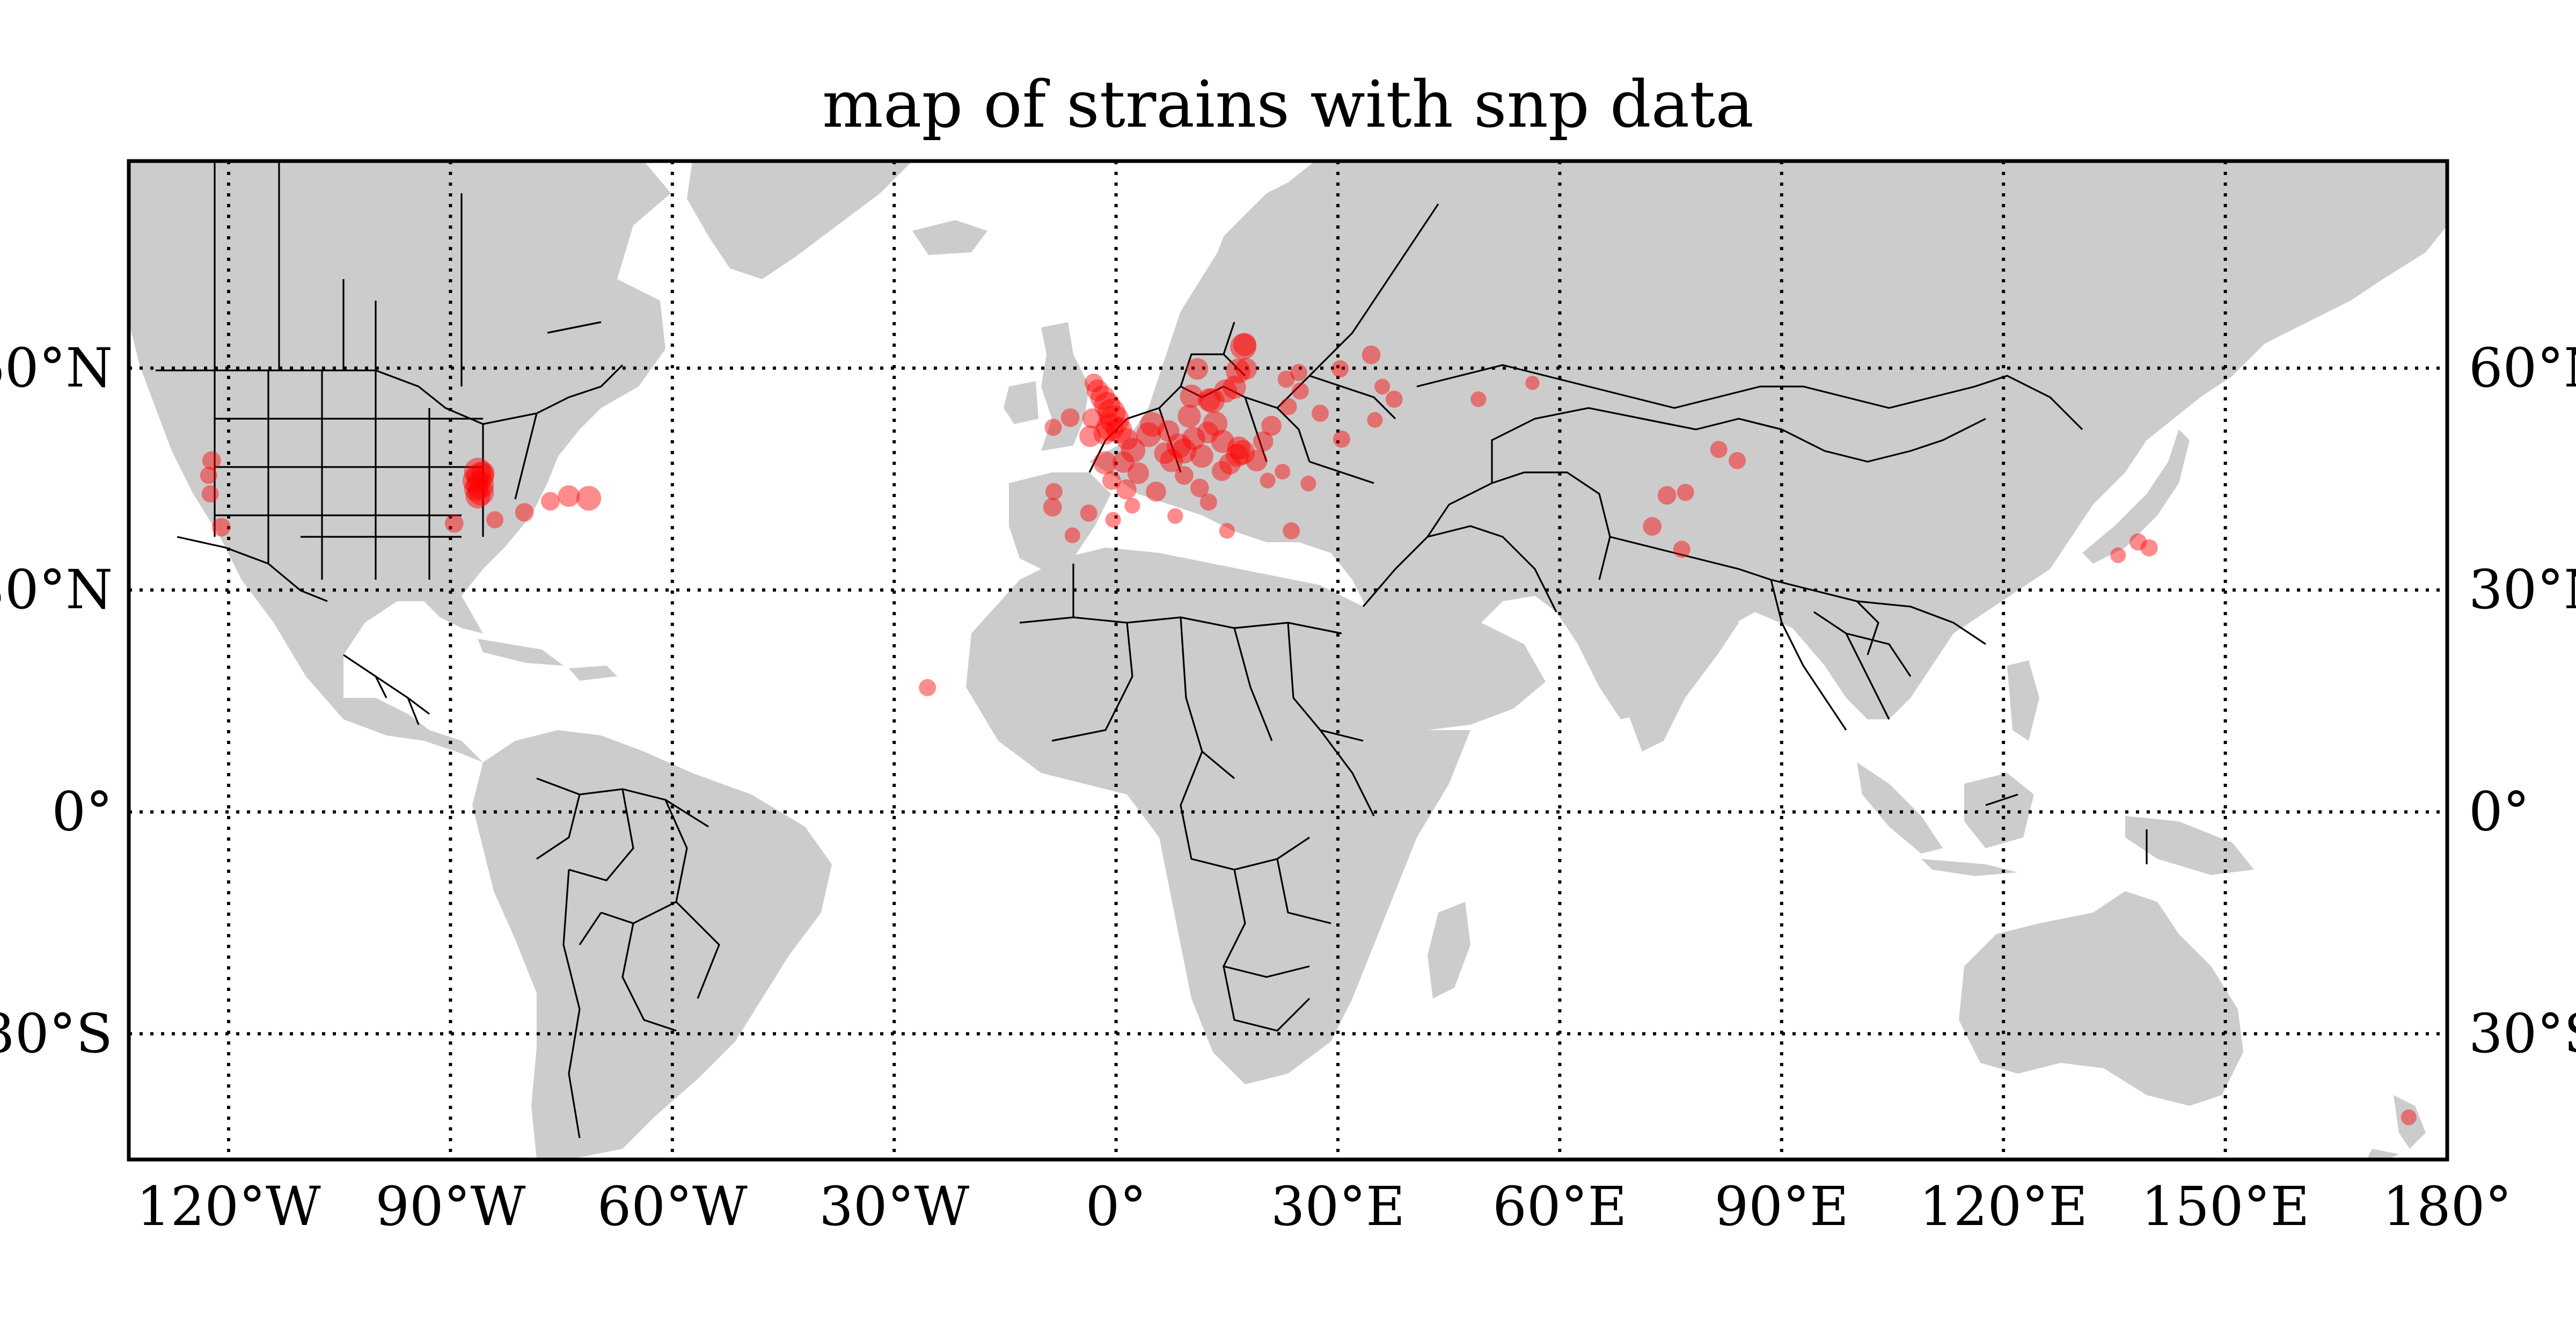 This screenshot has height=1327, width=2576. Describe the element at coordinates (2189, 845) in the screenshot. I see `landmass-new-guinea` at that location.